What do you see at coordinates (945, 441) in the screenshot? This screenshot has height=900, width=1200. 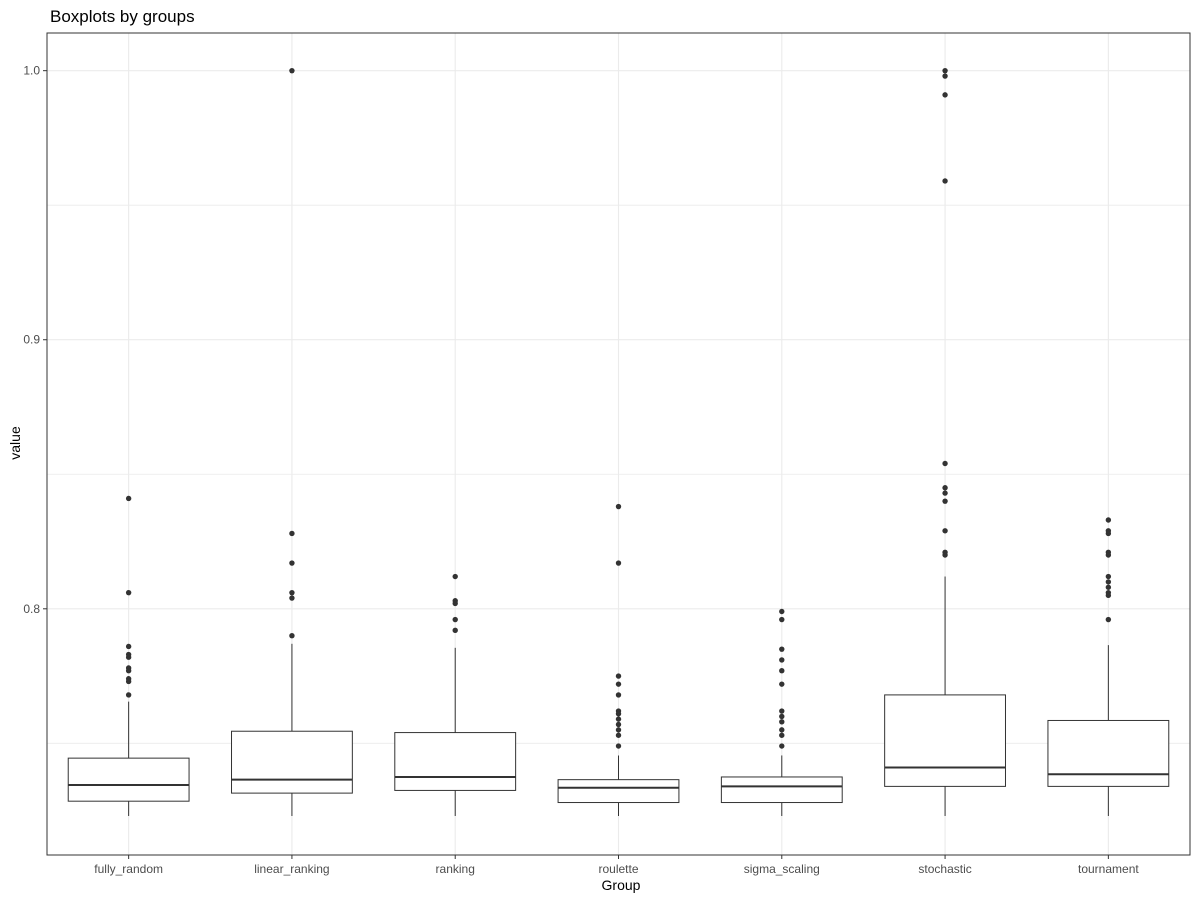 I see `box-group-stochastic` at bounding box center [945, 441].